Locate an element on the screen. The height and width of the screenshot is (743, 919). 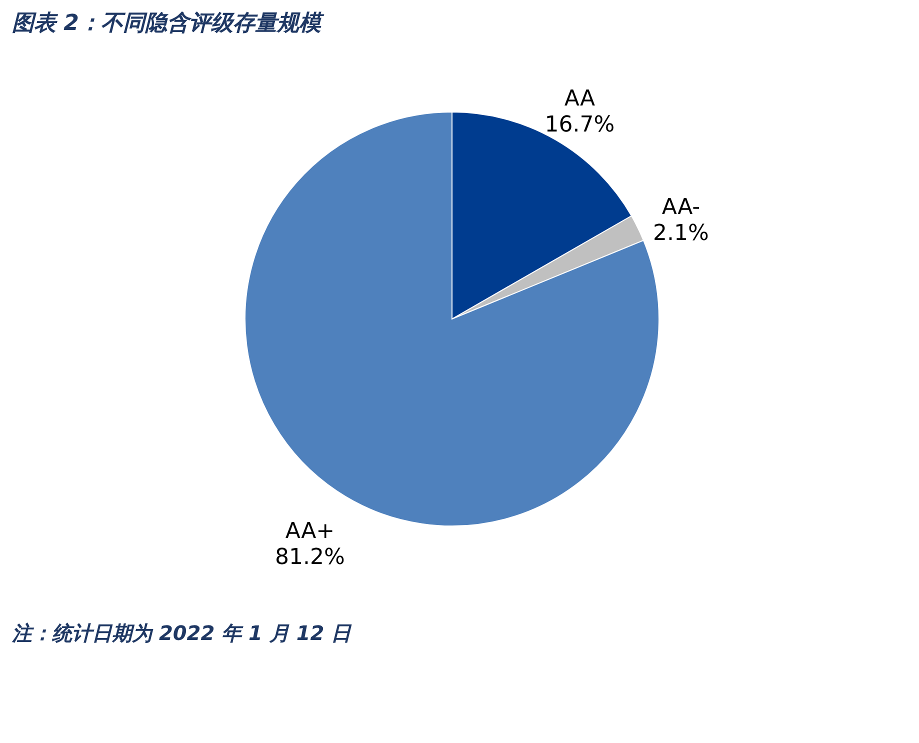
chart-title: 图表 2：不同隐含评级存量规模 is located at coordinates (168, 23).